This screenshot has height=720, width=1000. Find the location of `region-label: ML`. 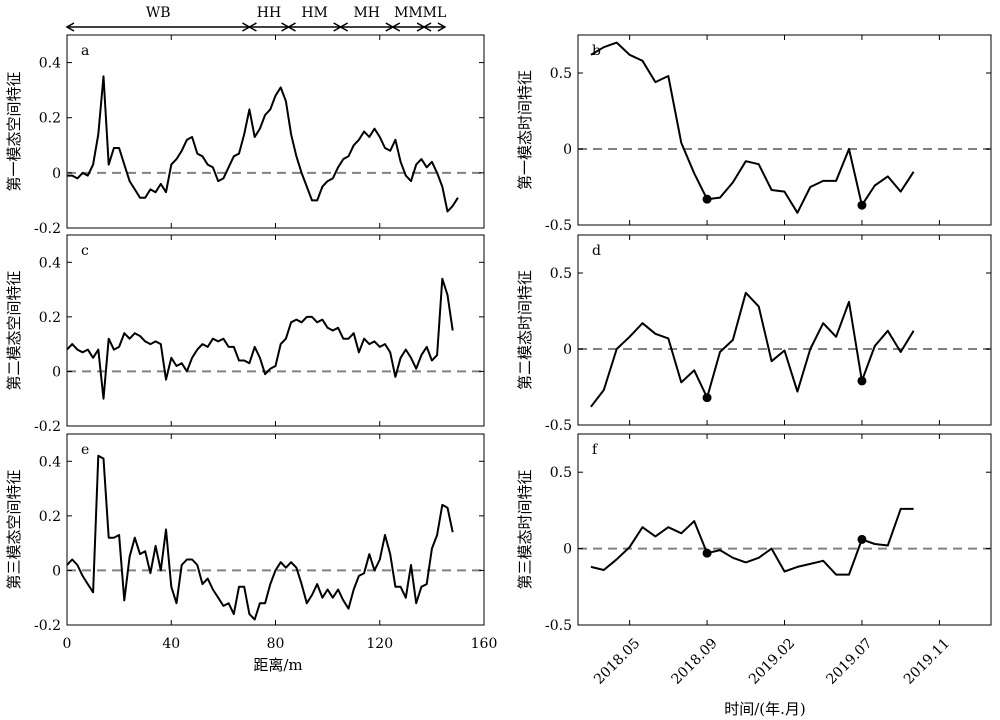

region-label: ML is located at coordinates (435, 13).